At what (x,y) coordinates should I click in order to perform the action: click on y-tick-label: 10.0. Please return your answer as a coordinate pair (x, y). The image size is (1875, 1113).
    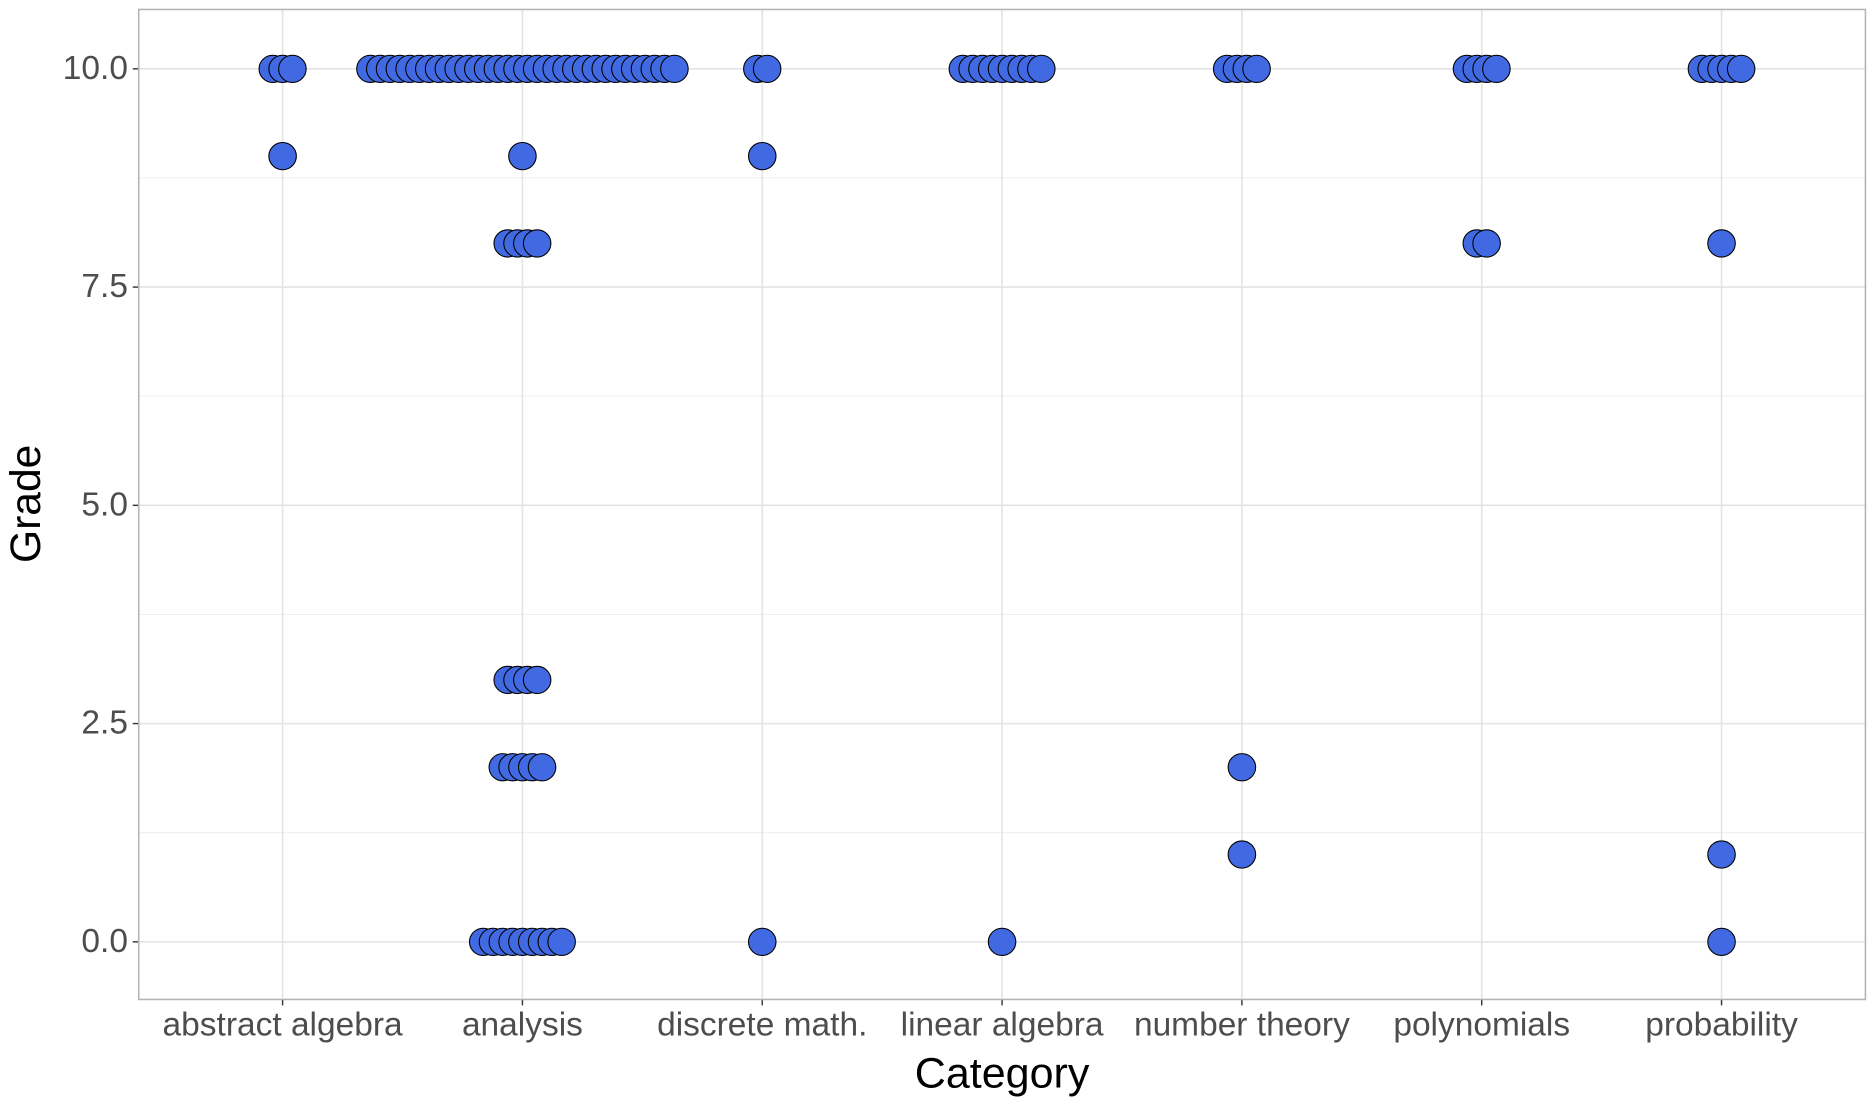
    Looking at the image, I should click on (95, 68).